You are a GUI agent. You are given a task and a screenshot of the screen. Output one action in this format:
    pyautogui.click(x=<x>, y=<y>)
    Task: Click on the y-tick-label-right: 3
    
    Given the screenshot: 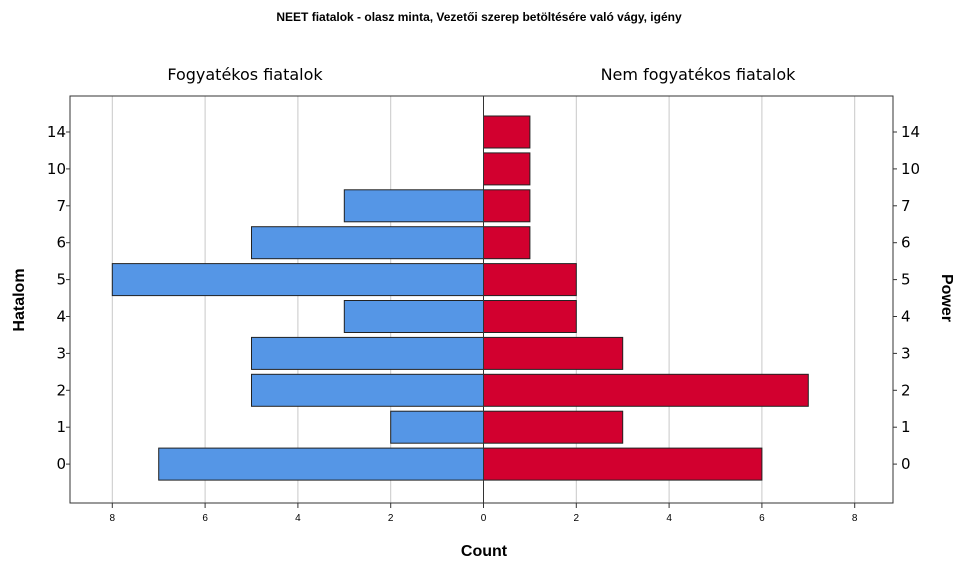 What is the action you would take?
    pyautogui.click(x=906, y=353)
    